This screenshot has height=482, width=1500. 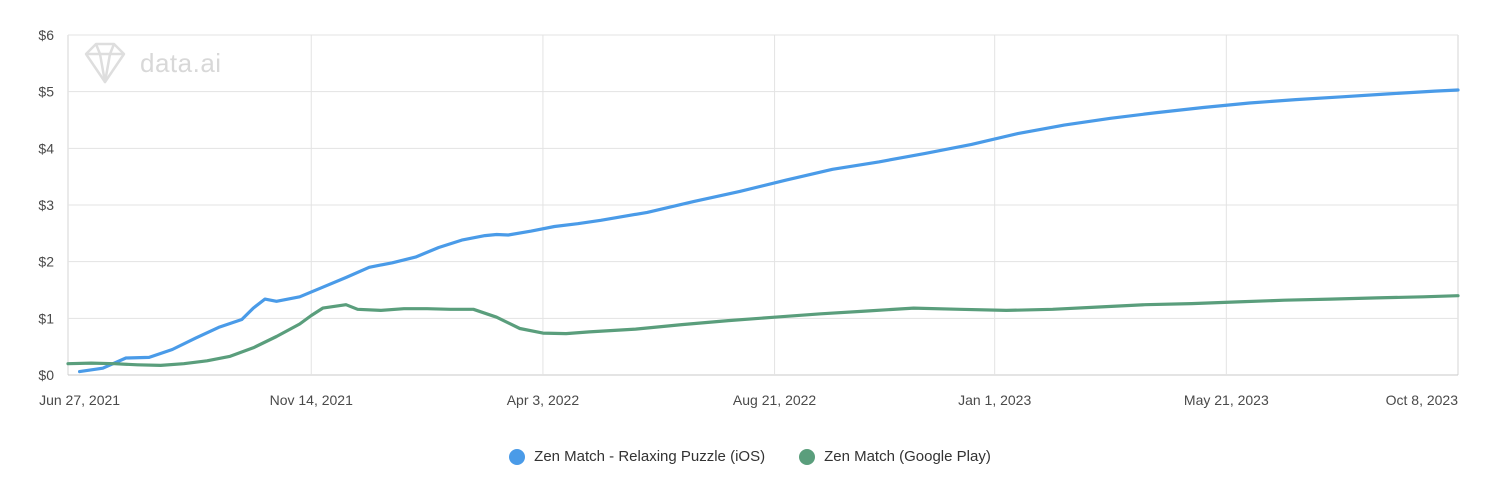 I want to click on y-tick-label: $6, so click(x=46, y=35).